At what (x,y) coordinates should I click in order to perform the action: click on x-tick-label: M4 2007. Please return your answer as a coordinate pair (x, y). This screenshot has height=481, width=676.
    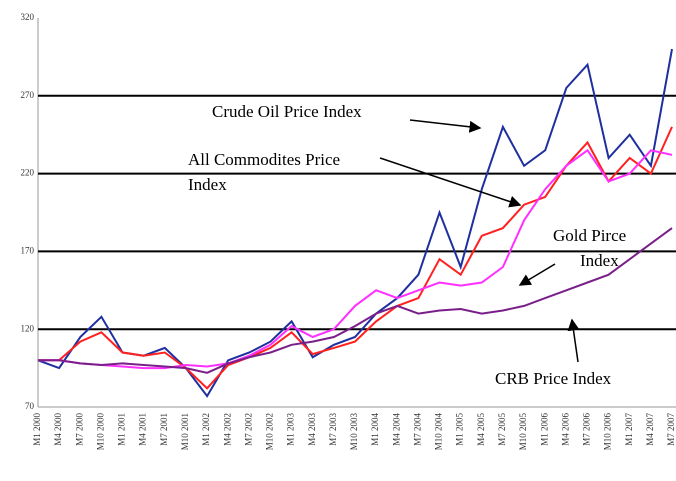
    Looking at the image, I should click on (650, 429).